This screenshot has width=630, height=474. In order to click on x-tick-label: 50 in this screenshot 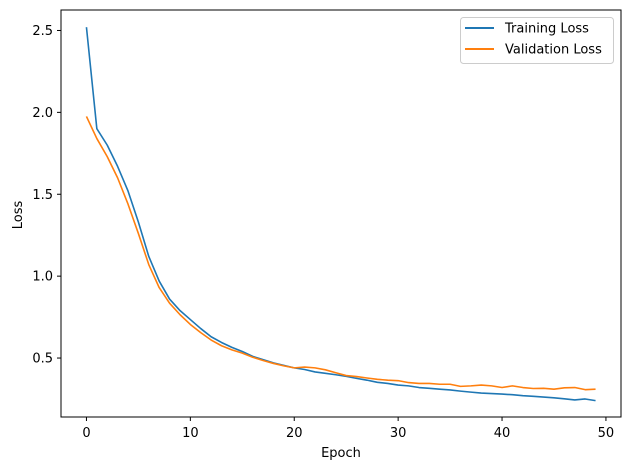, I will do `click(606, 433)`.